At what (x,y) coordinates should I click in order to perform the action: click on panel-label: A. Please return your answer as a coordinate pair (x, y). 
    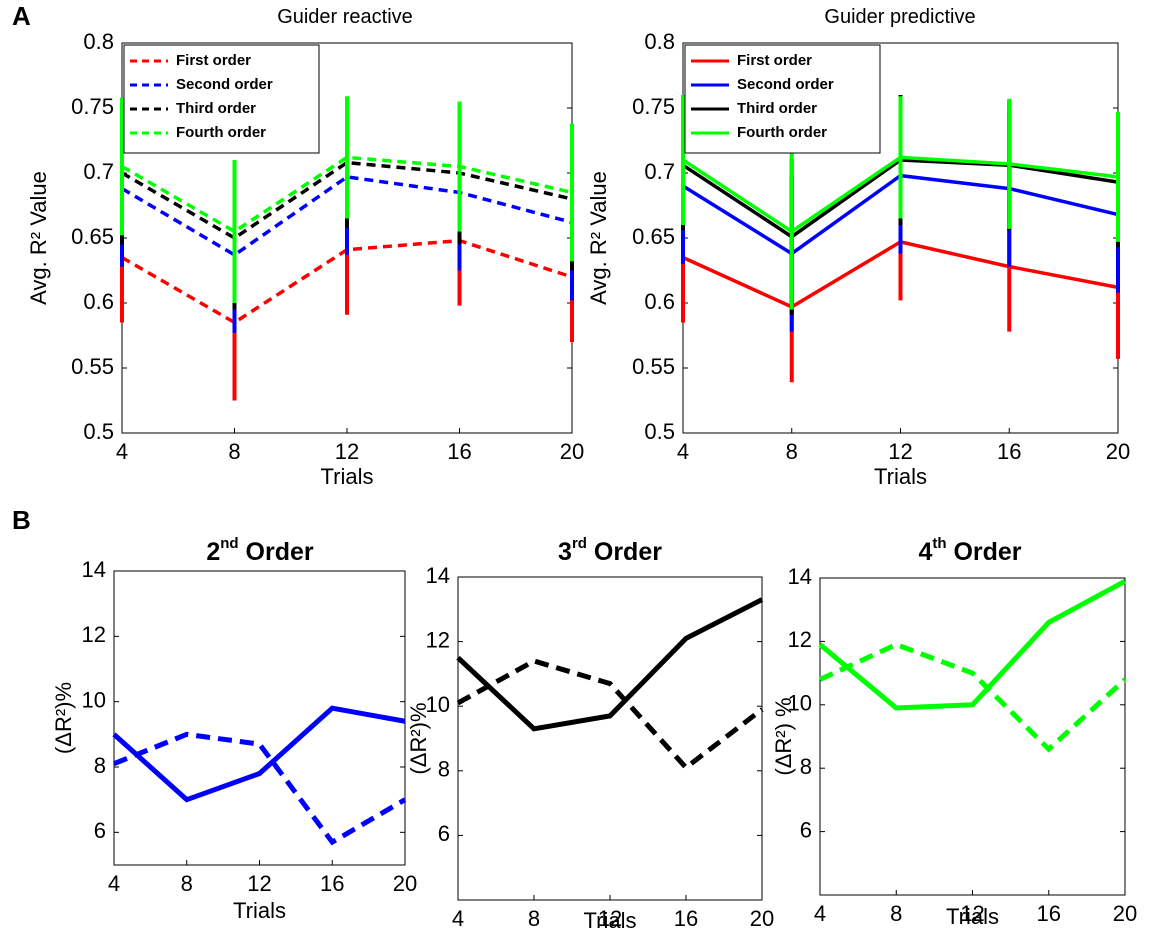
    Looking at the image, I should click on (21, 16).